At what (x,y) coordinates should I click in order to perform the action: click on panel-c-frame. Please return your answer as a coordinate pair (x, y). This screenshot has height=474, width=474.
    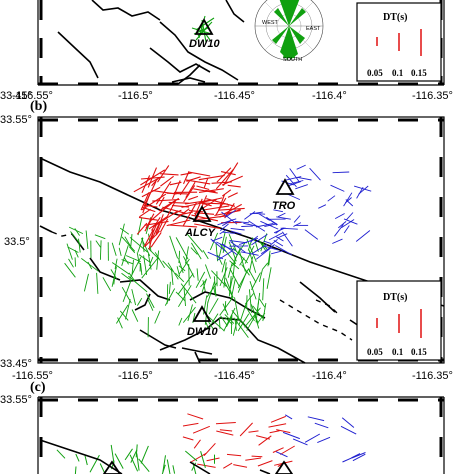
    Looking at the image, I should click on (241, 435).